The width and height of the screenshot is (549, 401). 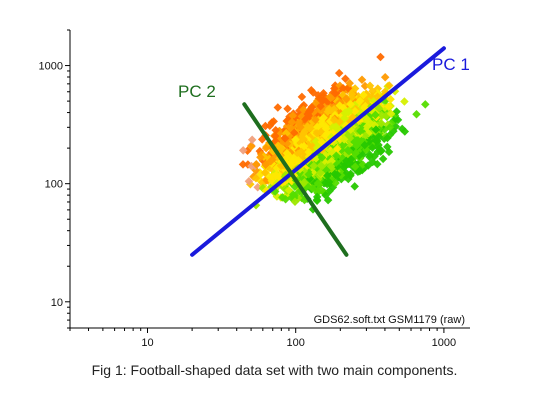 I want to click on y-tick-label: 10, so click(x=57, y=303).